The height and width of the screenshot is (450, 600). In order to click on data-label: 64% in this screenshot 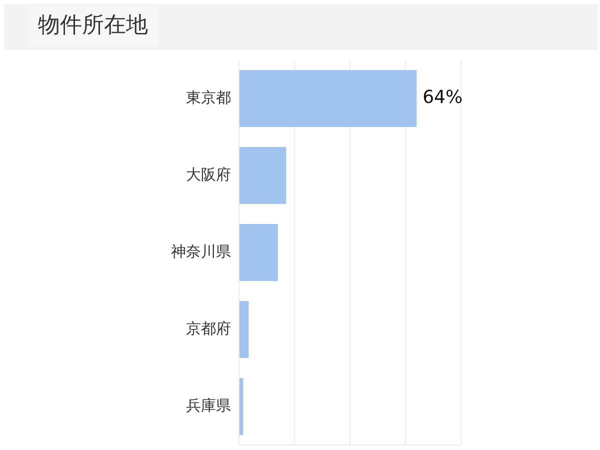, I will do `click(442, 97)`.